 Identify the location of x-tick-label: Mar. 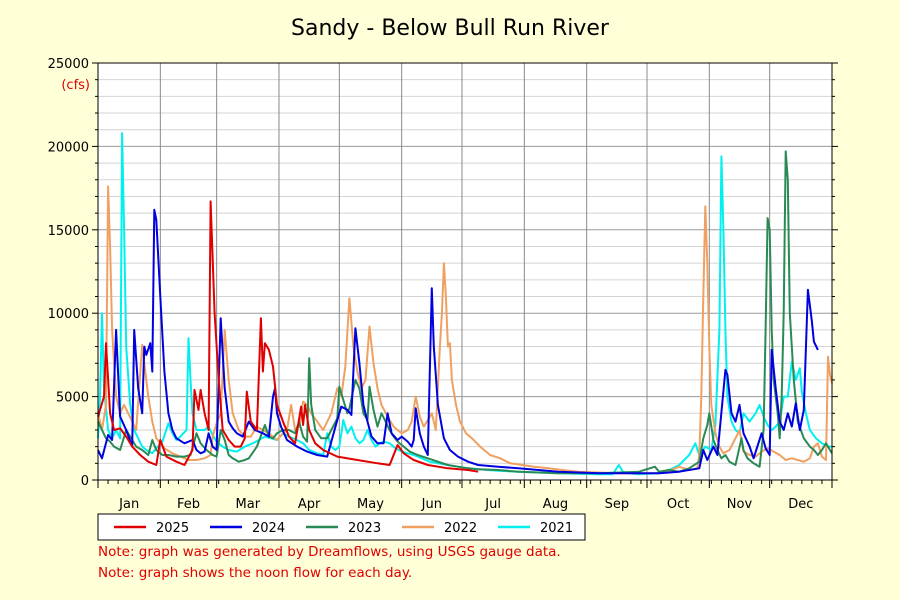
(248, 504).